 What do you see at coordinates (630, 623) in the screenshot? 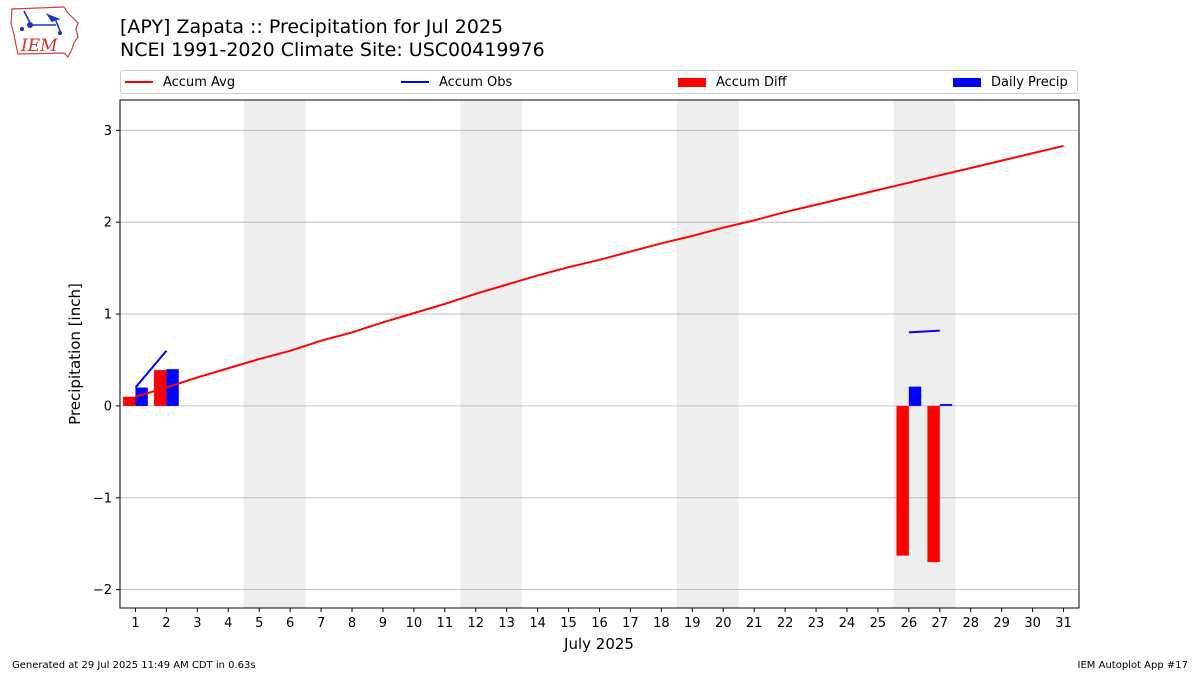
I see `x-tick-label: 17` at bounding box center [630, 623].